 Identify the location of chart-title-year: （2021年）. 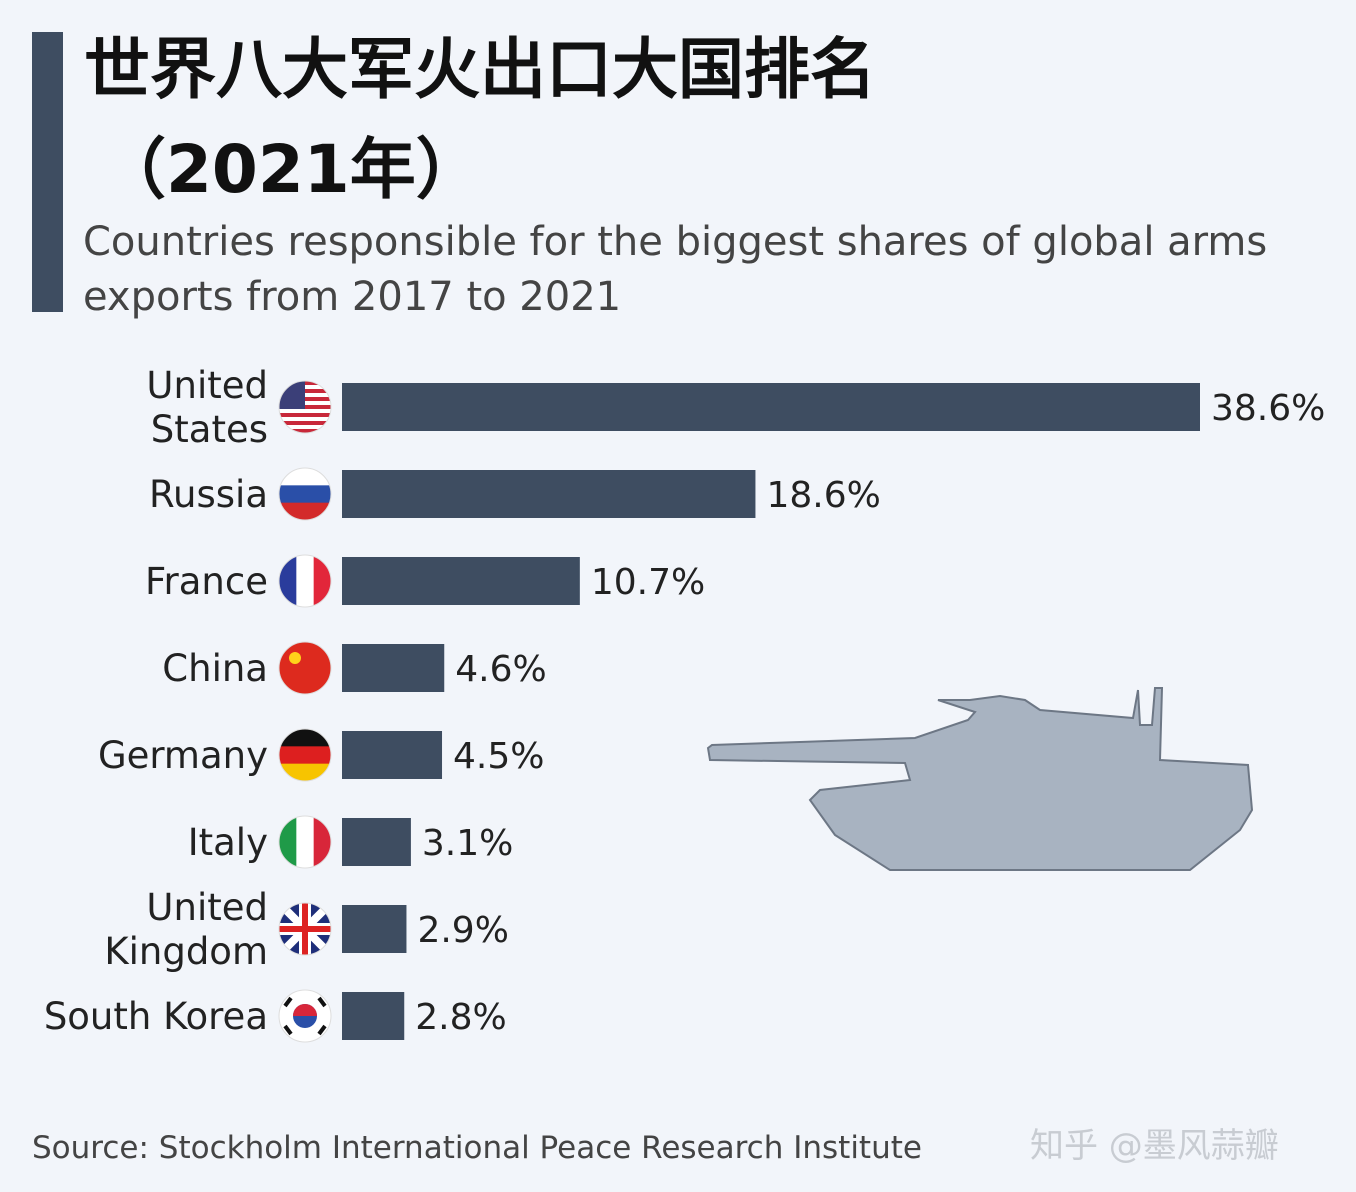
(291, 169).